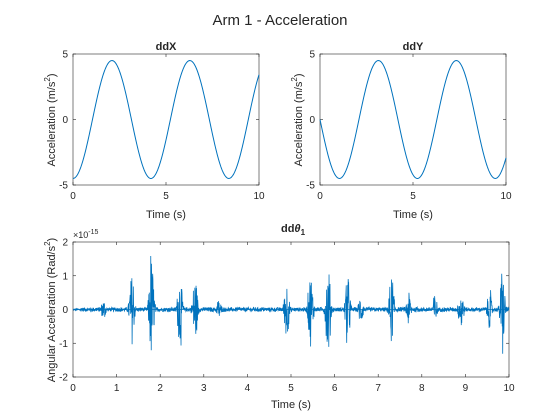 This screenshot has height=420, width=560. I want to click on subplot-ddy-title: ddY, so click(413, 47).